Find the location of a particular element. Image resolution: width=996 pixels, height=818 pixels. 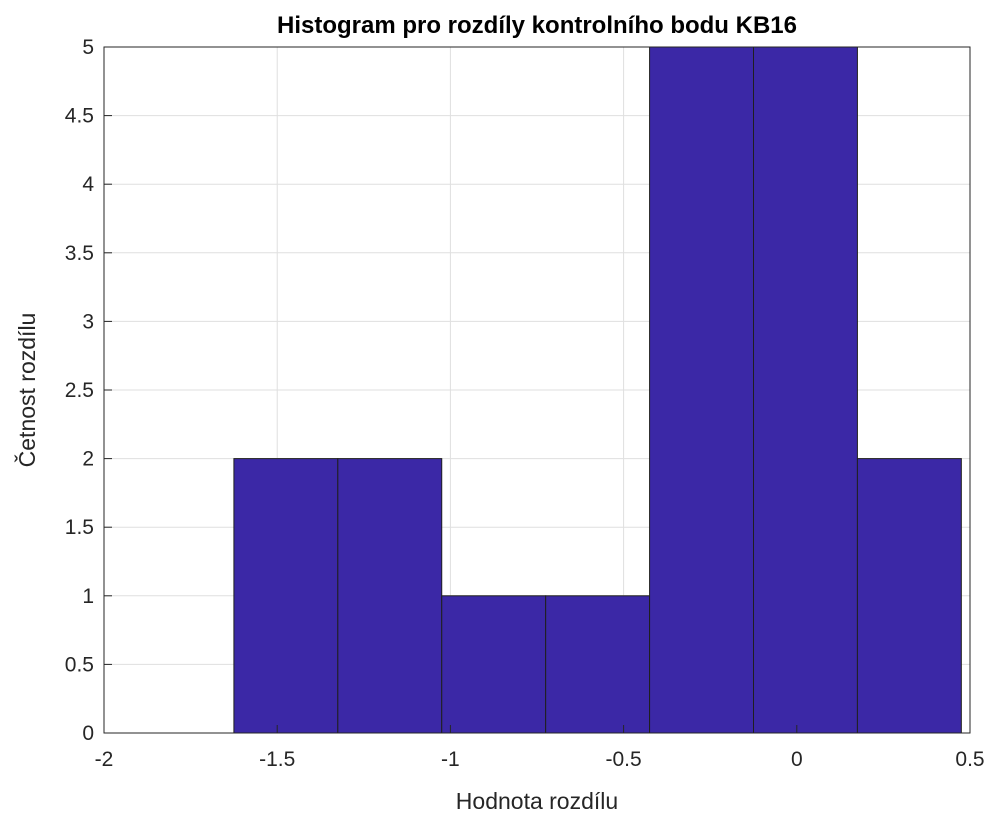

y-tick-label: 4 is located at coordinates (88, 184).